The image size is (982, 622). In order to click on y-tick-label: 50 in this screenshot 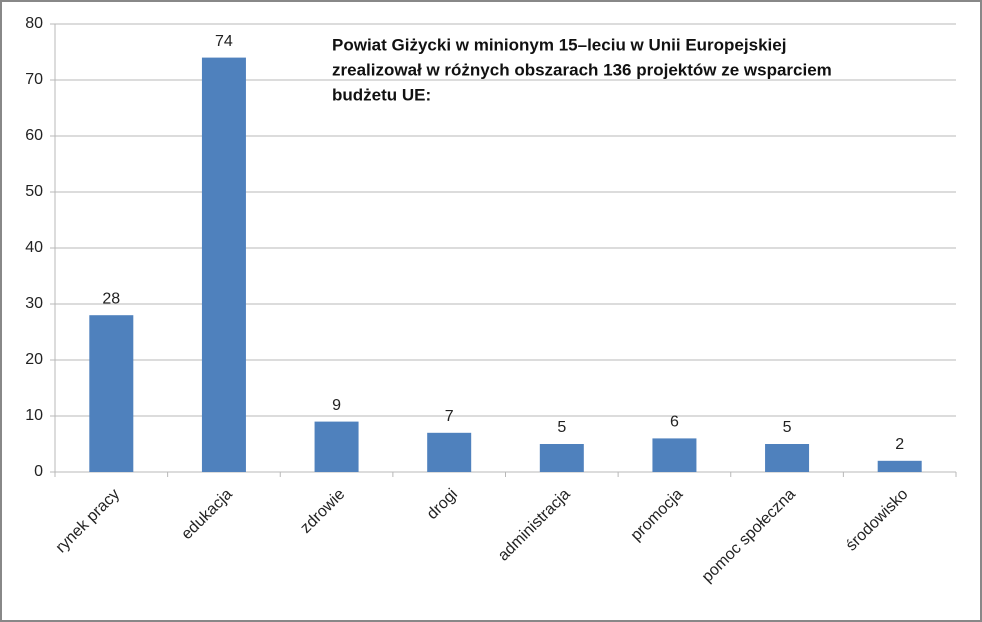, I will do `click(34, 191)`.